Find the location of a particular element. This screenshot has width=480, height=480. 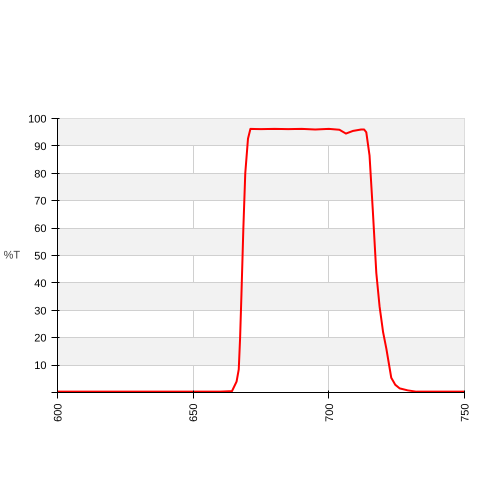

y-tick-label: 30 is located at coordinates (40, 311).